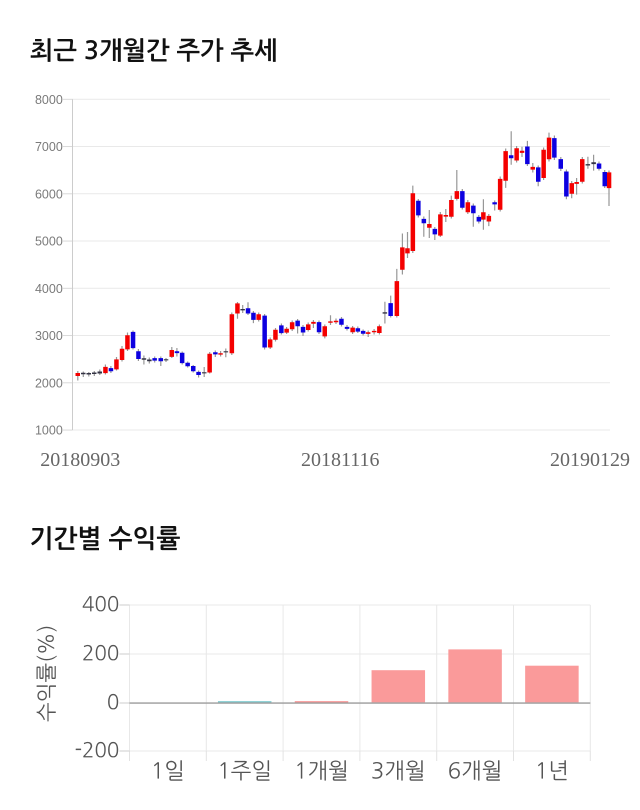 The image size is (640, 810). Describe the element at coordinates (49, 242) in the screenshot. I see `svg-text: 5000` at that location.